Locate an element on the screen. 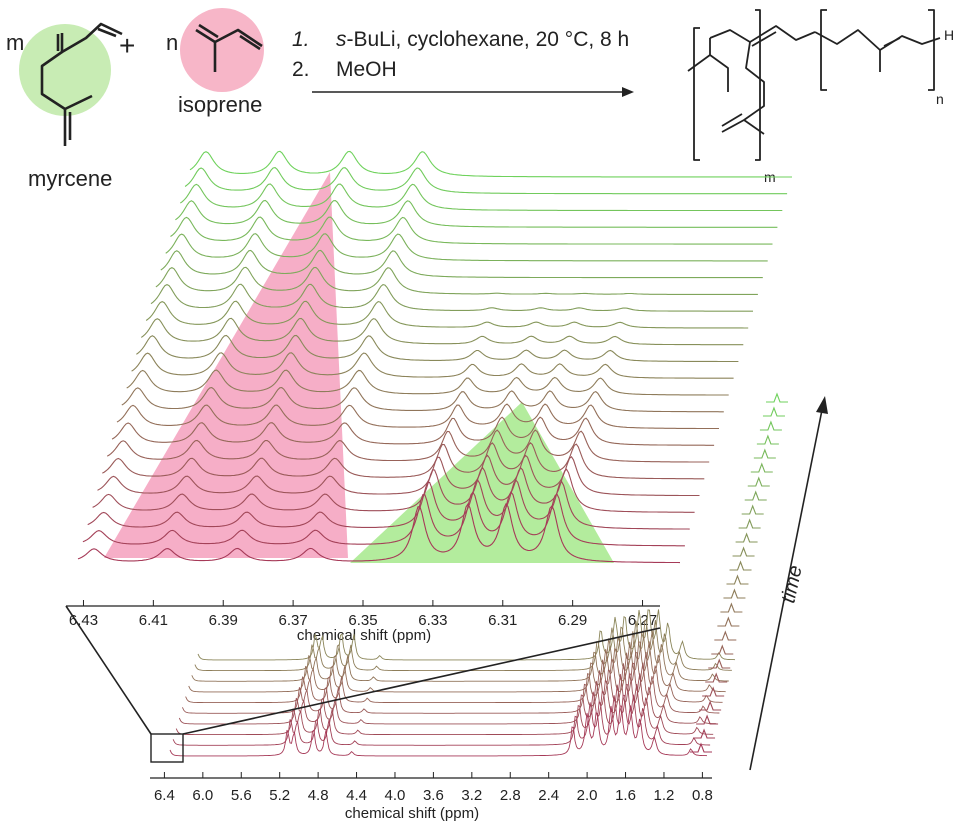 The width and height of the screenshot is (961, 826). step1-conditions: s-BuLi, cyclohexane, 20 °C, 8 h is located at coordinates (482, 39).